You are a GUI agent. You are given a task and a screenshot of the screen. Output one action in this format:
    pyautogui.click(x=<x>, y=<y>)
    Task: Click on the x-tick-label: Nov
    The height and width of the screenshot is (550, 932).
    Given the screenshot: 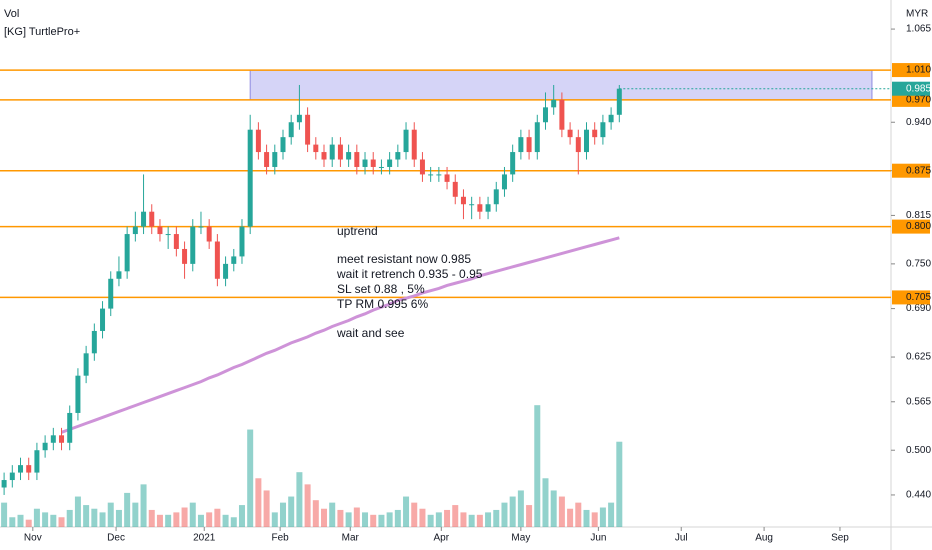 What is the action you would take?
    pyautogui.click(x=33, y=538)
    